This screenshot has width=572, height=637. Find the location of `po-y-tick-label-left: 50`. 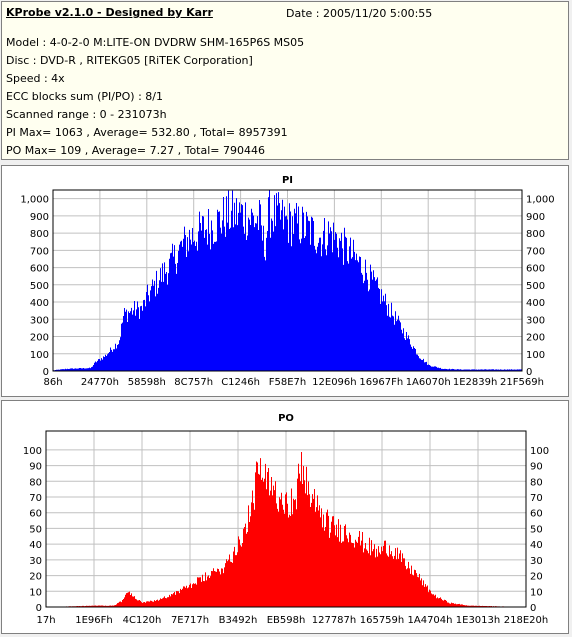

po-y-tick-label-left: 50 is located at coordinates (35, 529).